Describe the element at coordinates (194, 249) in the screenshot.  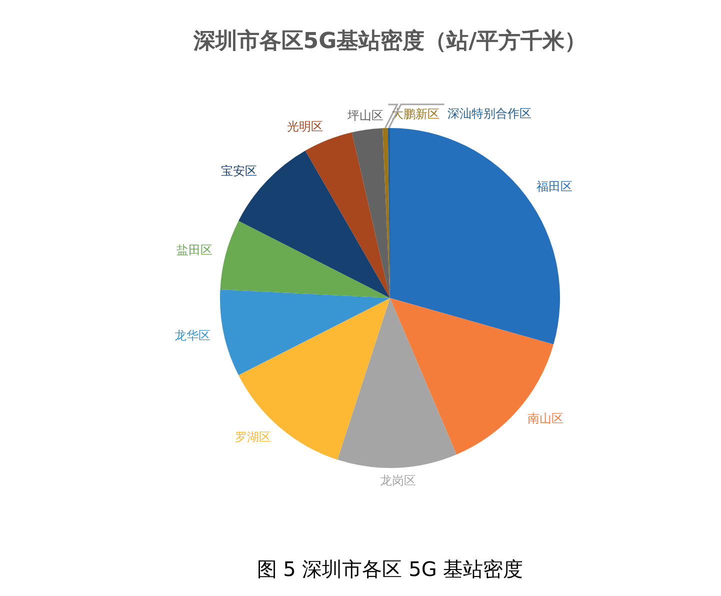
I see `slice-label: 盐田区` at that location.